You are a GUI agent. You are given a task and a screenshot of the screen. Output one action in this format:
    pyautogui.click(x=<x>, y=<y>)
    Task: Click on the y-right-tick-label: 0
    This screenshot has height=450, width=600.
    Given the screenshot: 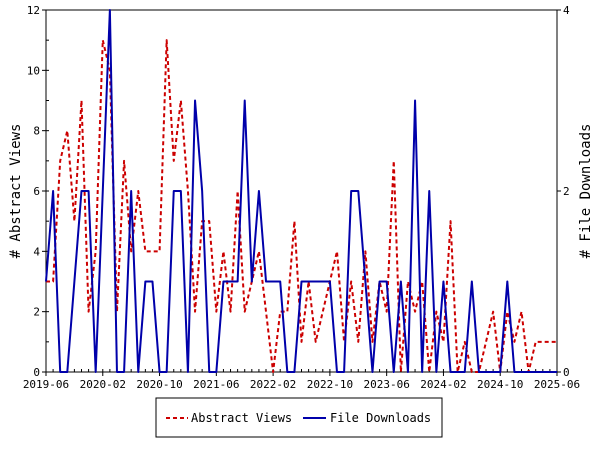 What is the action you would take?
    pyautogui.click(x=566, y=372)
    